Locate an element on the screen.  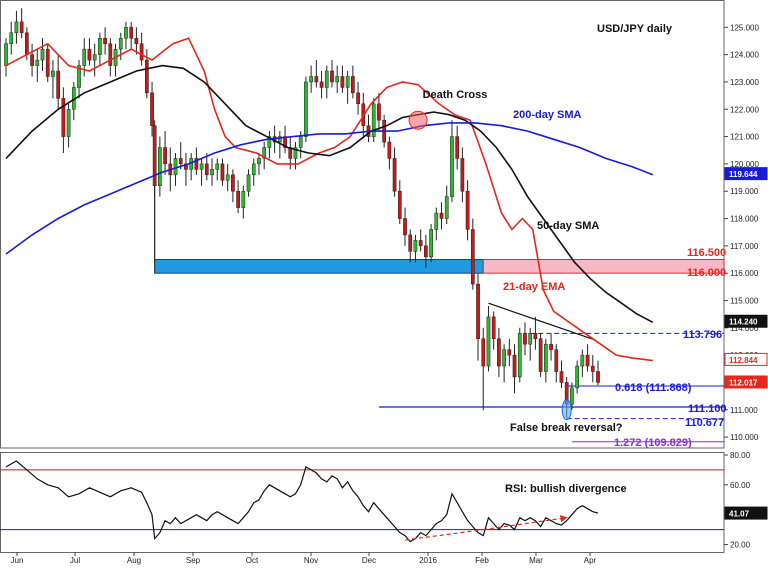
label-level-110677: 110.677 is located at coordinates (704, 423).